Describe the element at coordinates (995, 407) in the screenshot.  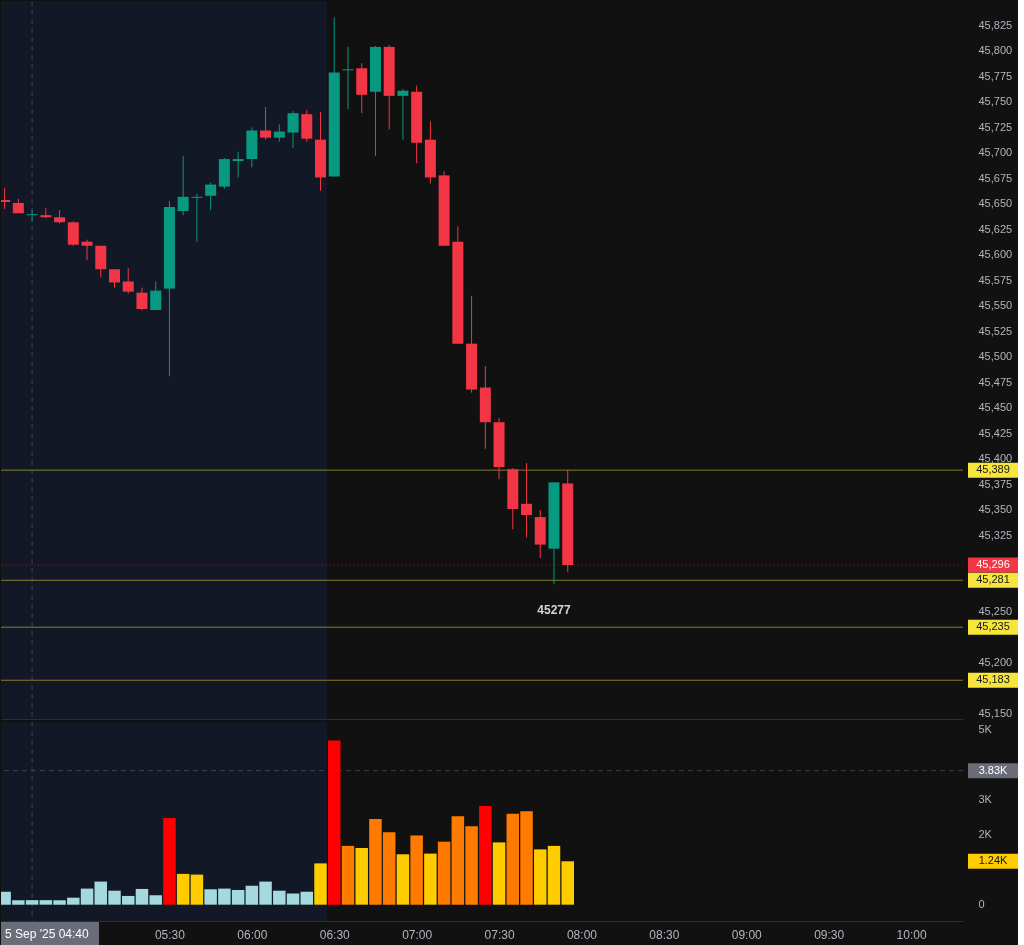
I see `y-tick-label: 45,450` at that location.